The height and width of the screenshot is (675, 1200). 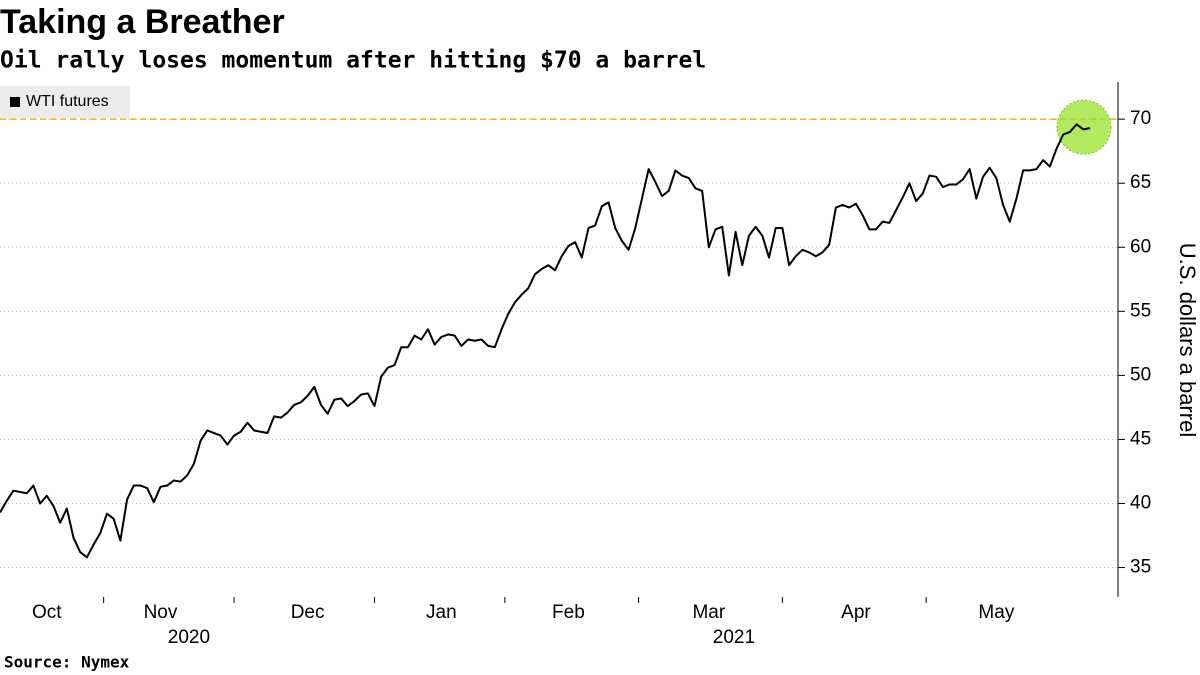 What do you see at coordinates (1140, 374) in the screenshot?
I see `y-tick-label: 50` at bounding box center [1140, 374].